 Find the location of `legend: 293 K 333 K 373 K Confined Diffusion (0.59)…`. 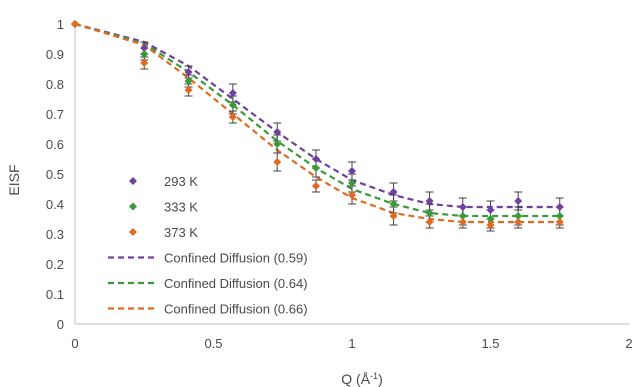

legend: 293 K 333 K 373 K Confined Diffusion (0.59)… is located at coordinates (208, 245).